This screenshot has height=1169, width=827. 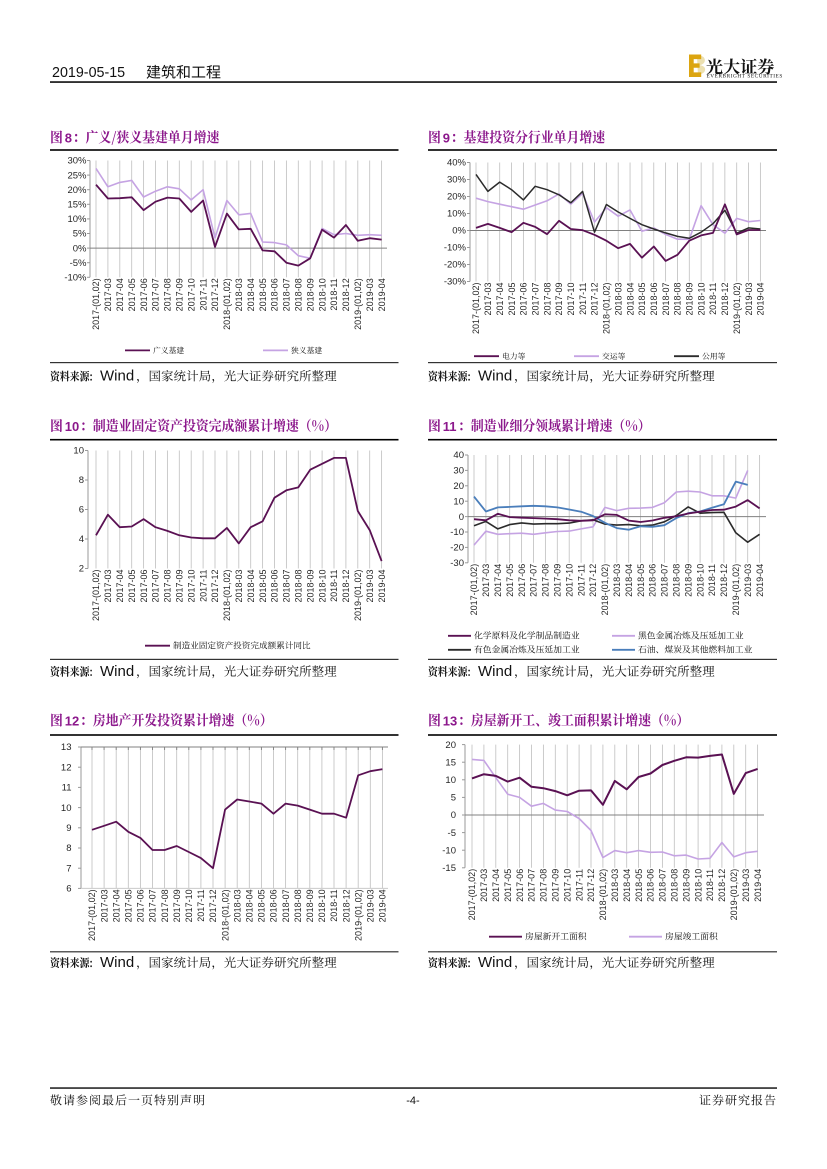 What do you see at coordinates (78, 263) in the screenshot?
I see `svg-text: -5%` at bounding box center [78, 263].